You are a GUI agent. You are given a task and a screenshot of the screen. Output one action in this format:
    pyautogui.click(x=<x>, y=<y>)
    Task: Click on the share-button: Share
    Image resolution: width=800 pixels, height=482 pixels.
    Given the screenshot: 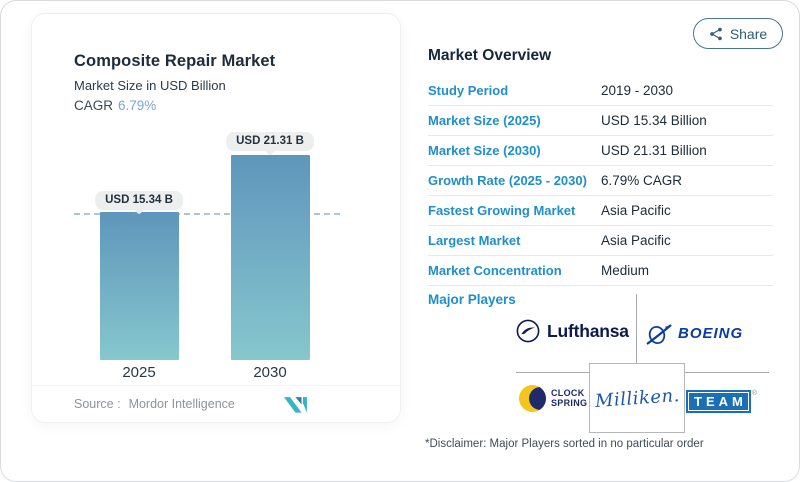 What is the action you would take?
    pyautogui.click(x=738, y=33)
    